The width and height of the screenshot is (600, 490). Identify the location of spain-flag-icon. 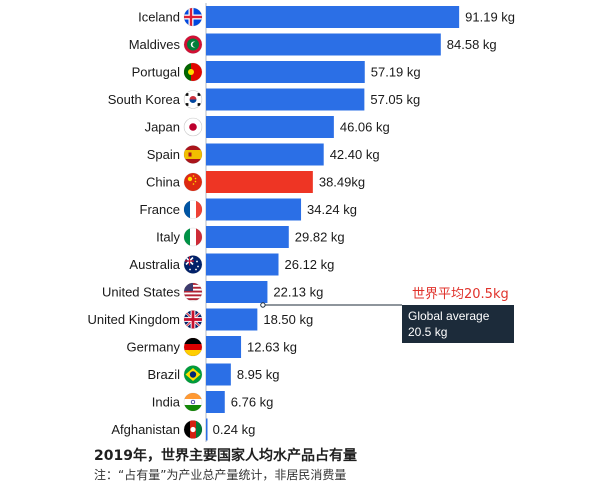
(193, 154).